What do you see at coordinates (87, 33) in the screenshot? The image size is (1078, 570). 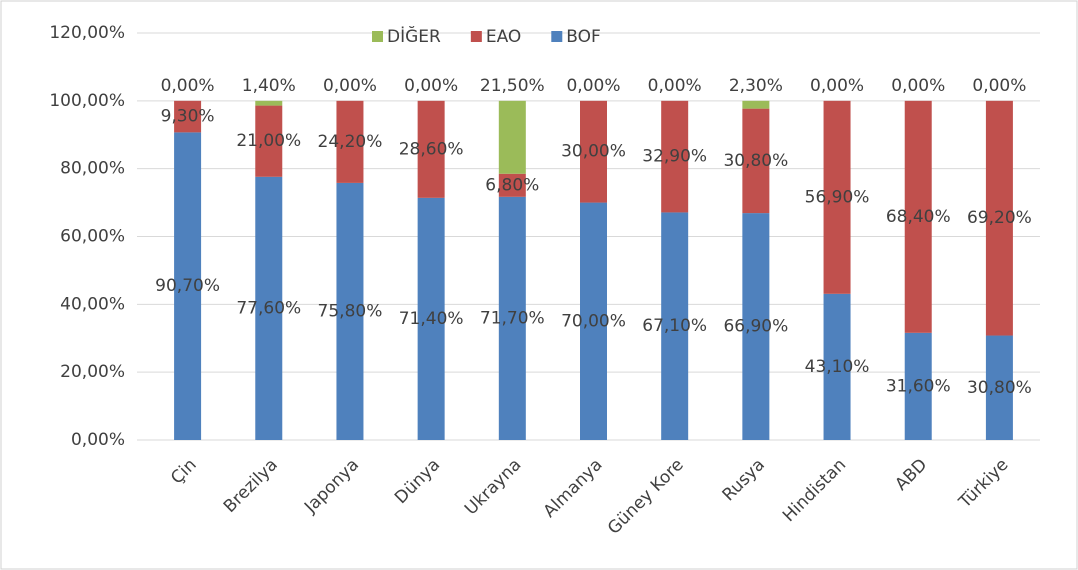 I see `y-tick-label: 120,00%` at bounding box center [87, 33].